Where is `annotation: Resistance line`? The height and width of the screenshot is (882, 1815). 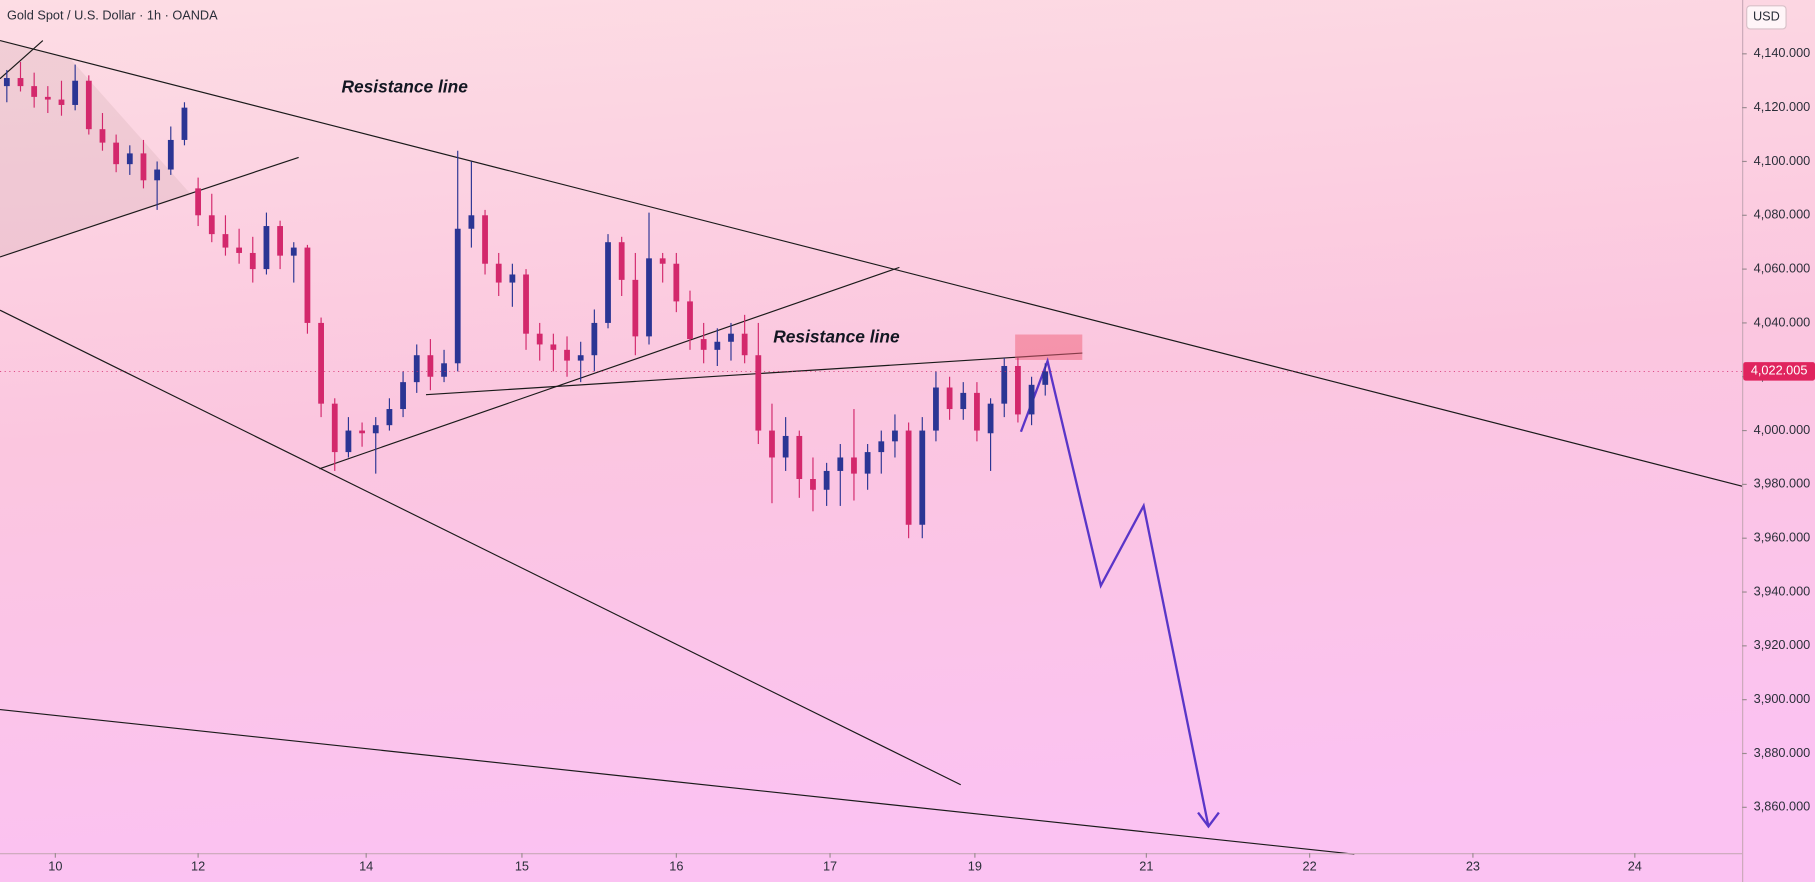
annotation: Resistance line is located at coordinates (836, 337).